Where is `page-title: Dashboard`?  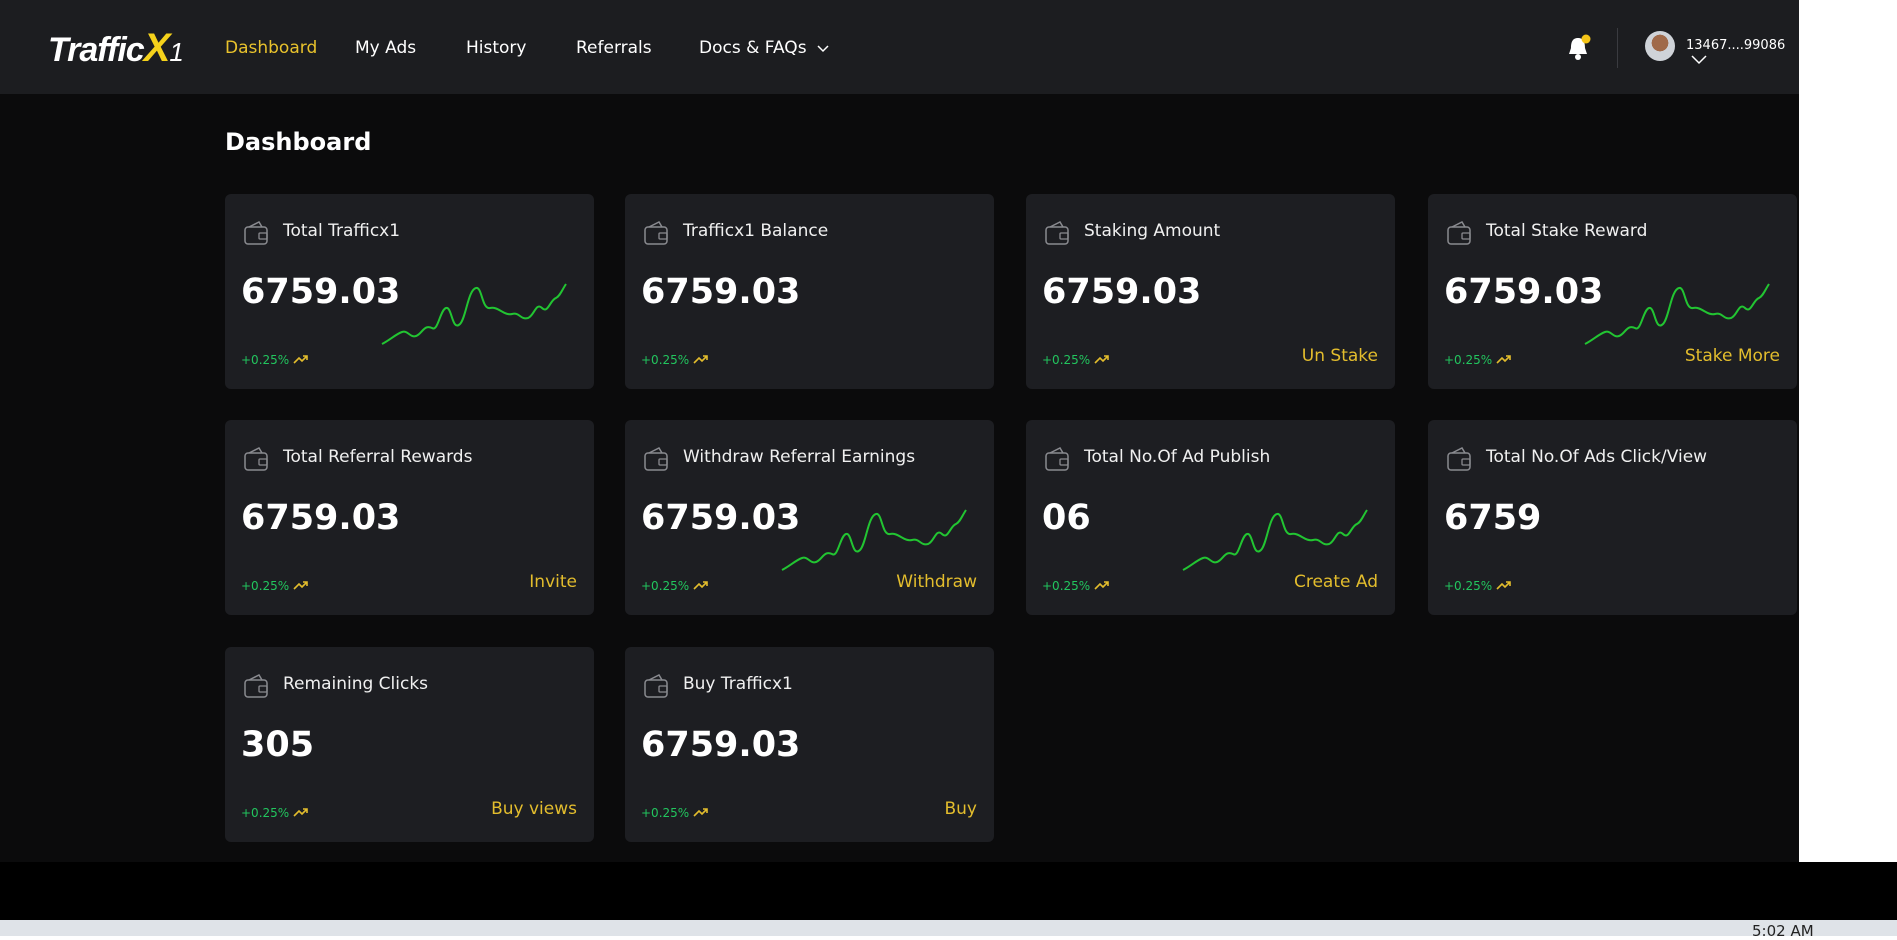
page-title: Dashboard is located at coordinates (298, 142).